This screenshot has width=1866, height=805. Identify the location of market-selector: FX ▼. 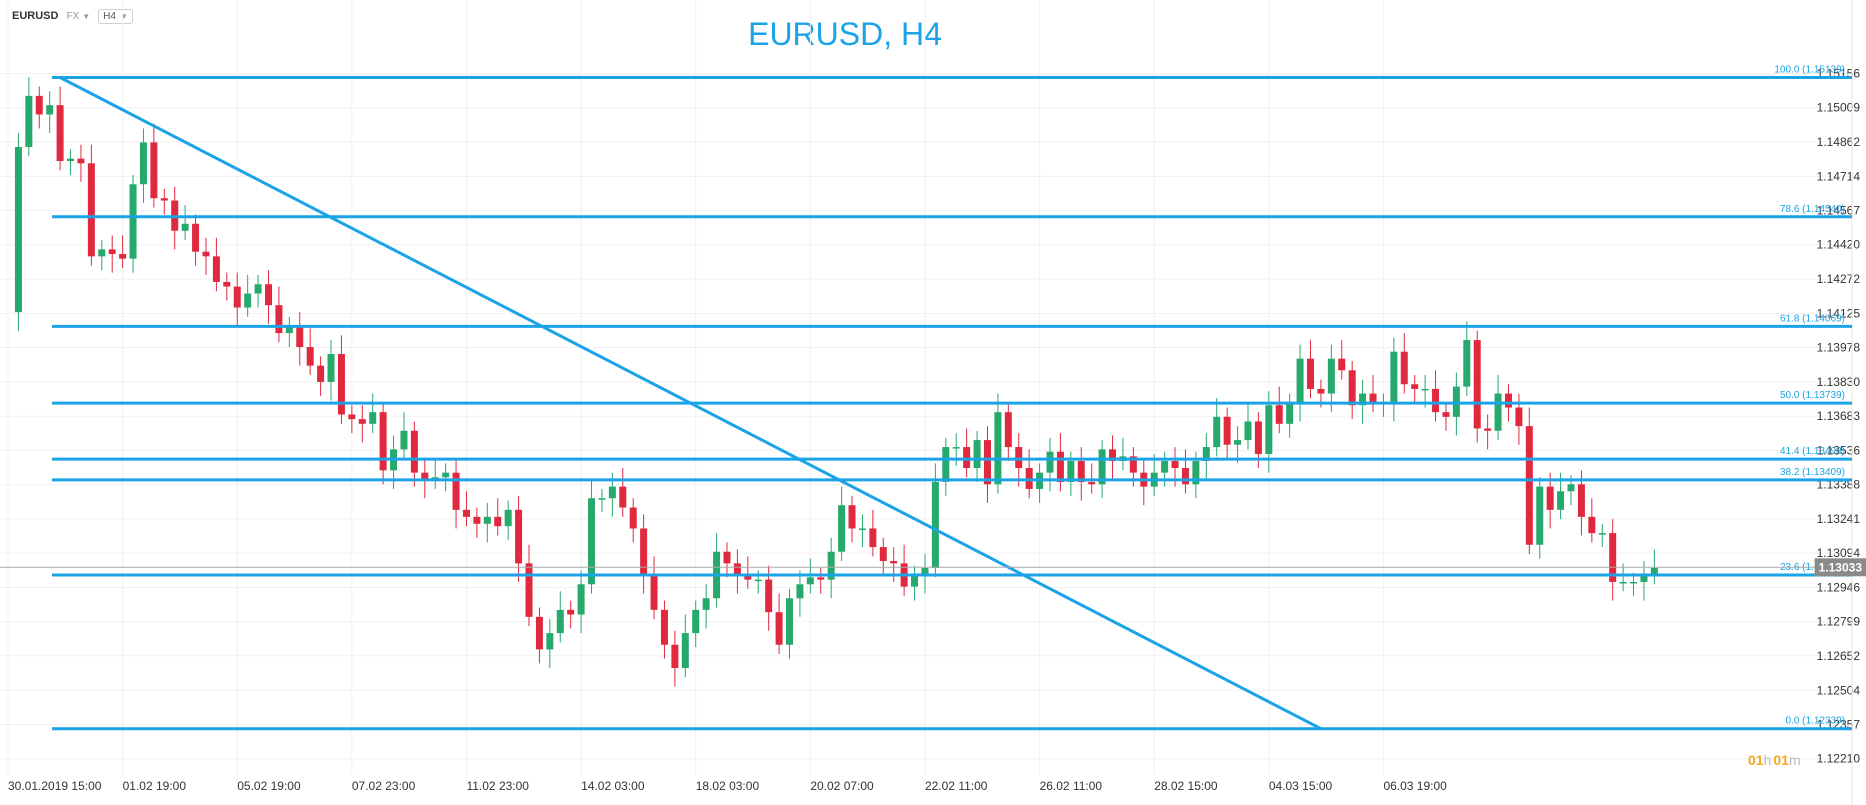
(78, 16).